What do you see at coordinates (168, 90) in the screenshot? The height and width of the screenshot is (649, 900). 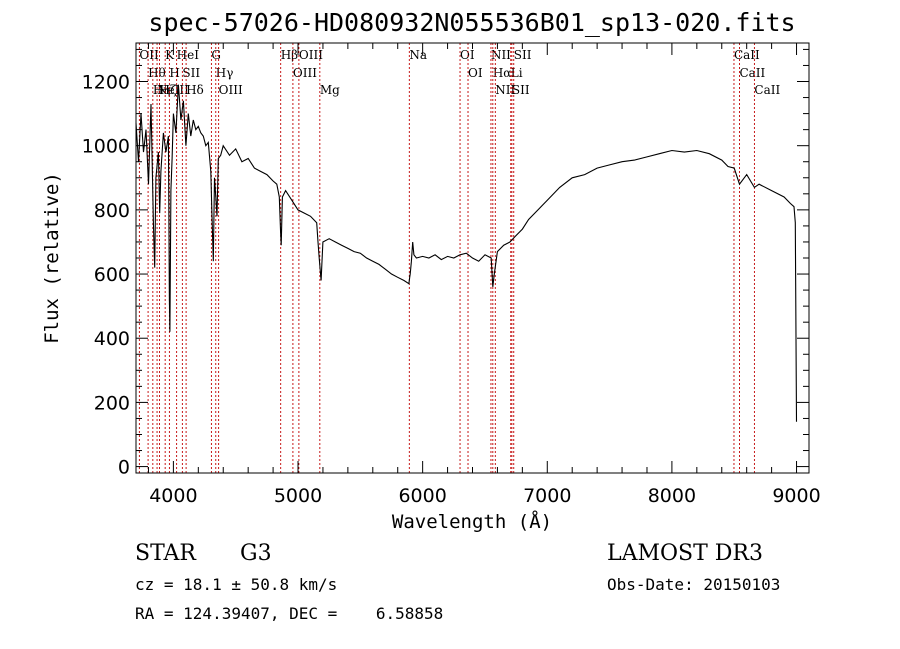 I see `line-label: Hζ` at bounding box center [168, 90].